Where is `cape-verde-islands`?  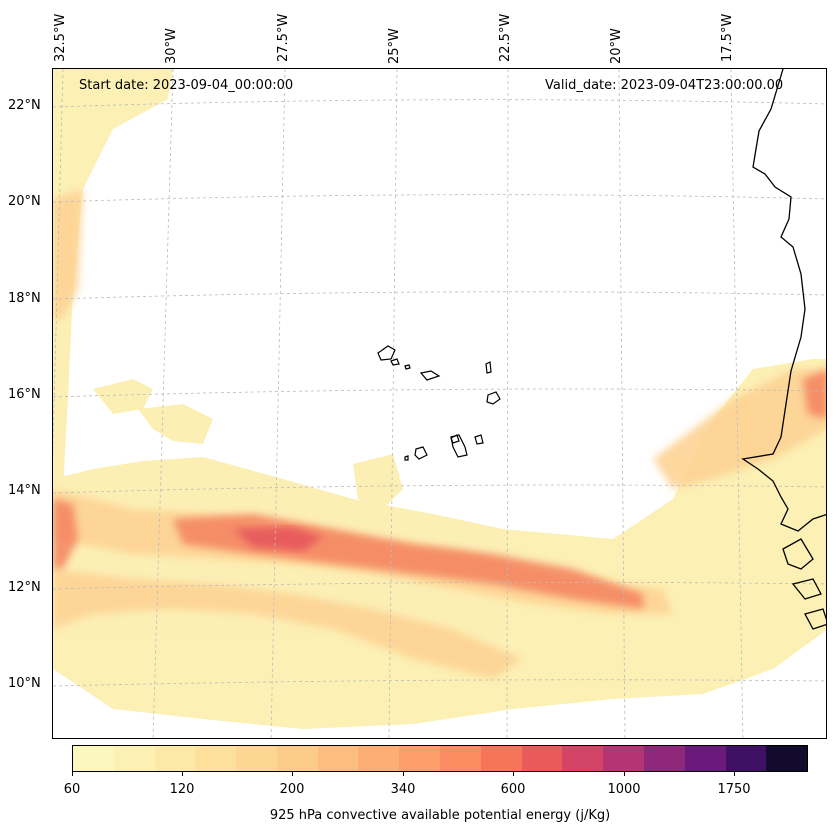 cape-verde-islands is located at coordinates (439, 403).